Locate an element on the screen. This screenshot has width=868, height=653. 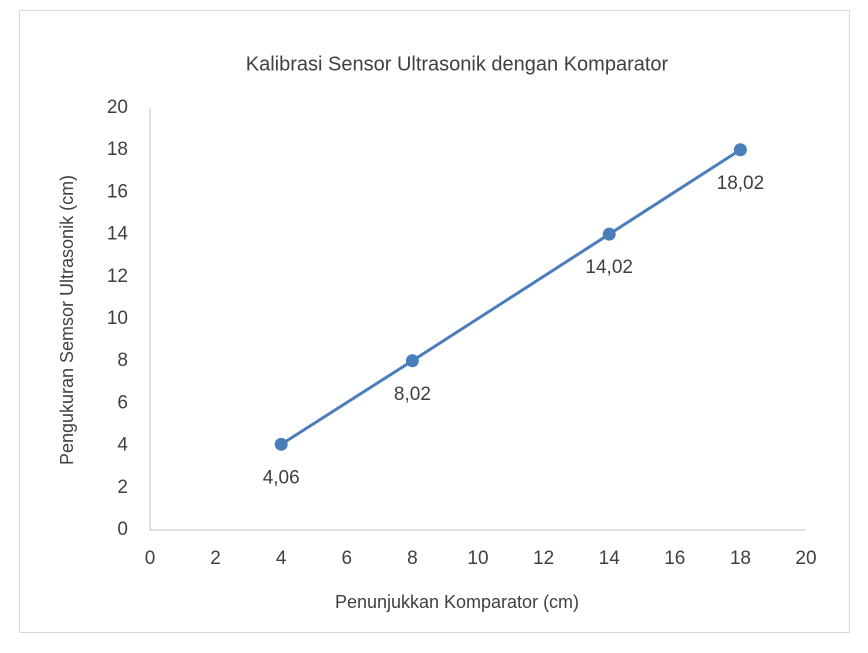
y-tick-label: 10 is located at coordinates (117, 318).